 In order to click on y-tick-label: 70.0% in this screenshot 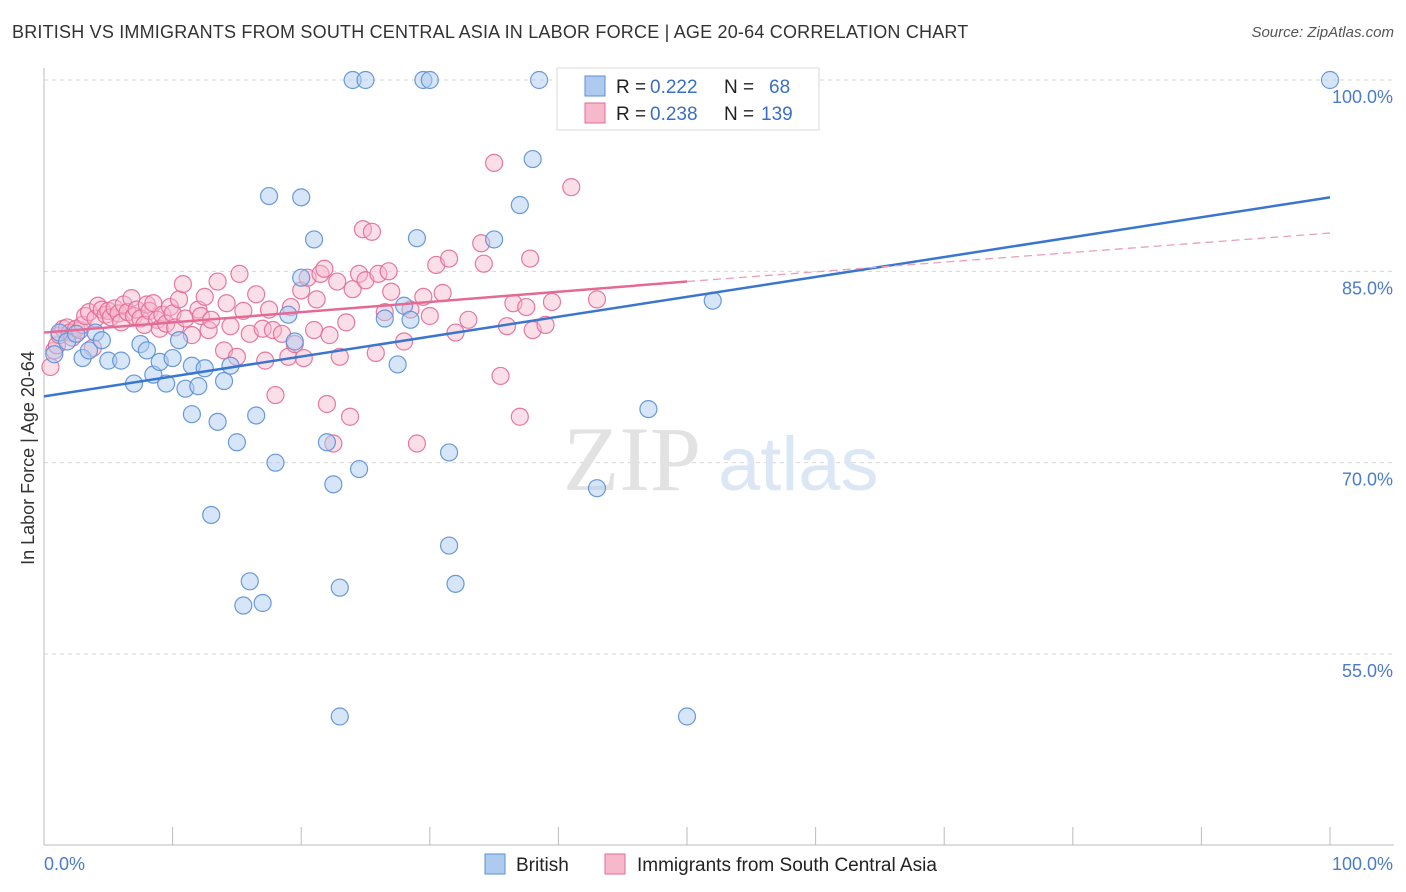, I will do `click(1367, 480)`.